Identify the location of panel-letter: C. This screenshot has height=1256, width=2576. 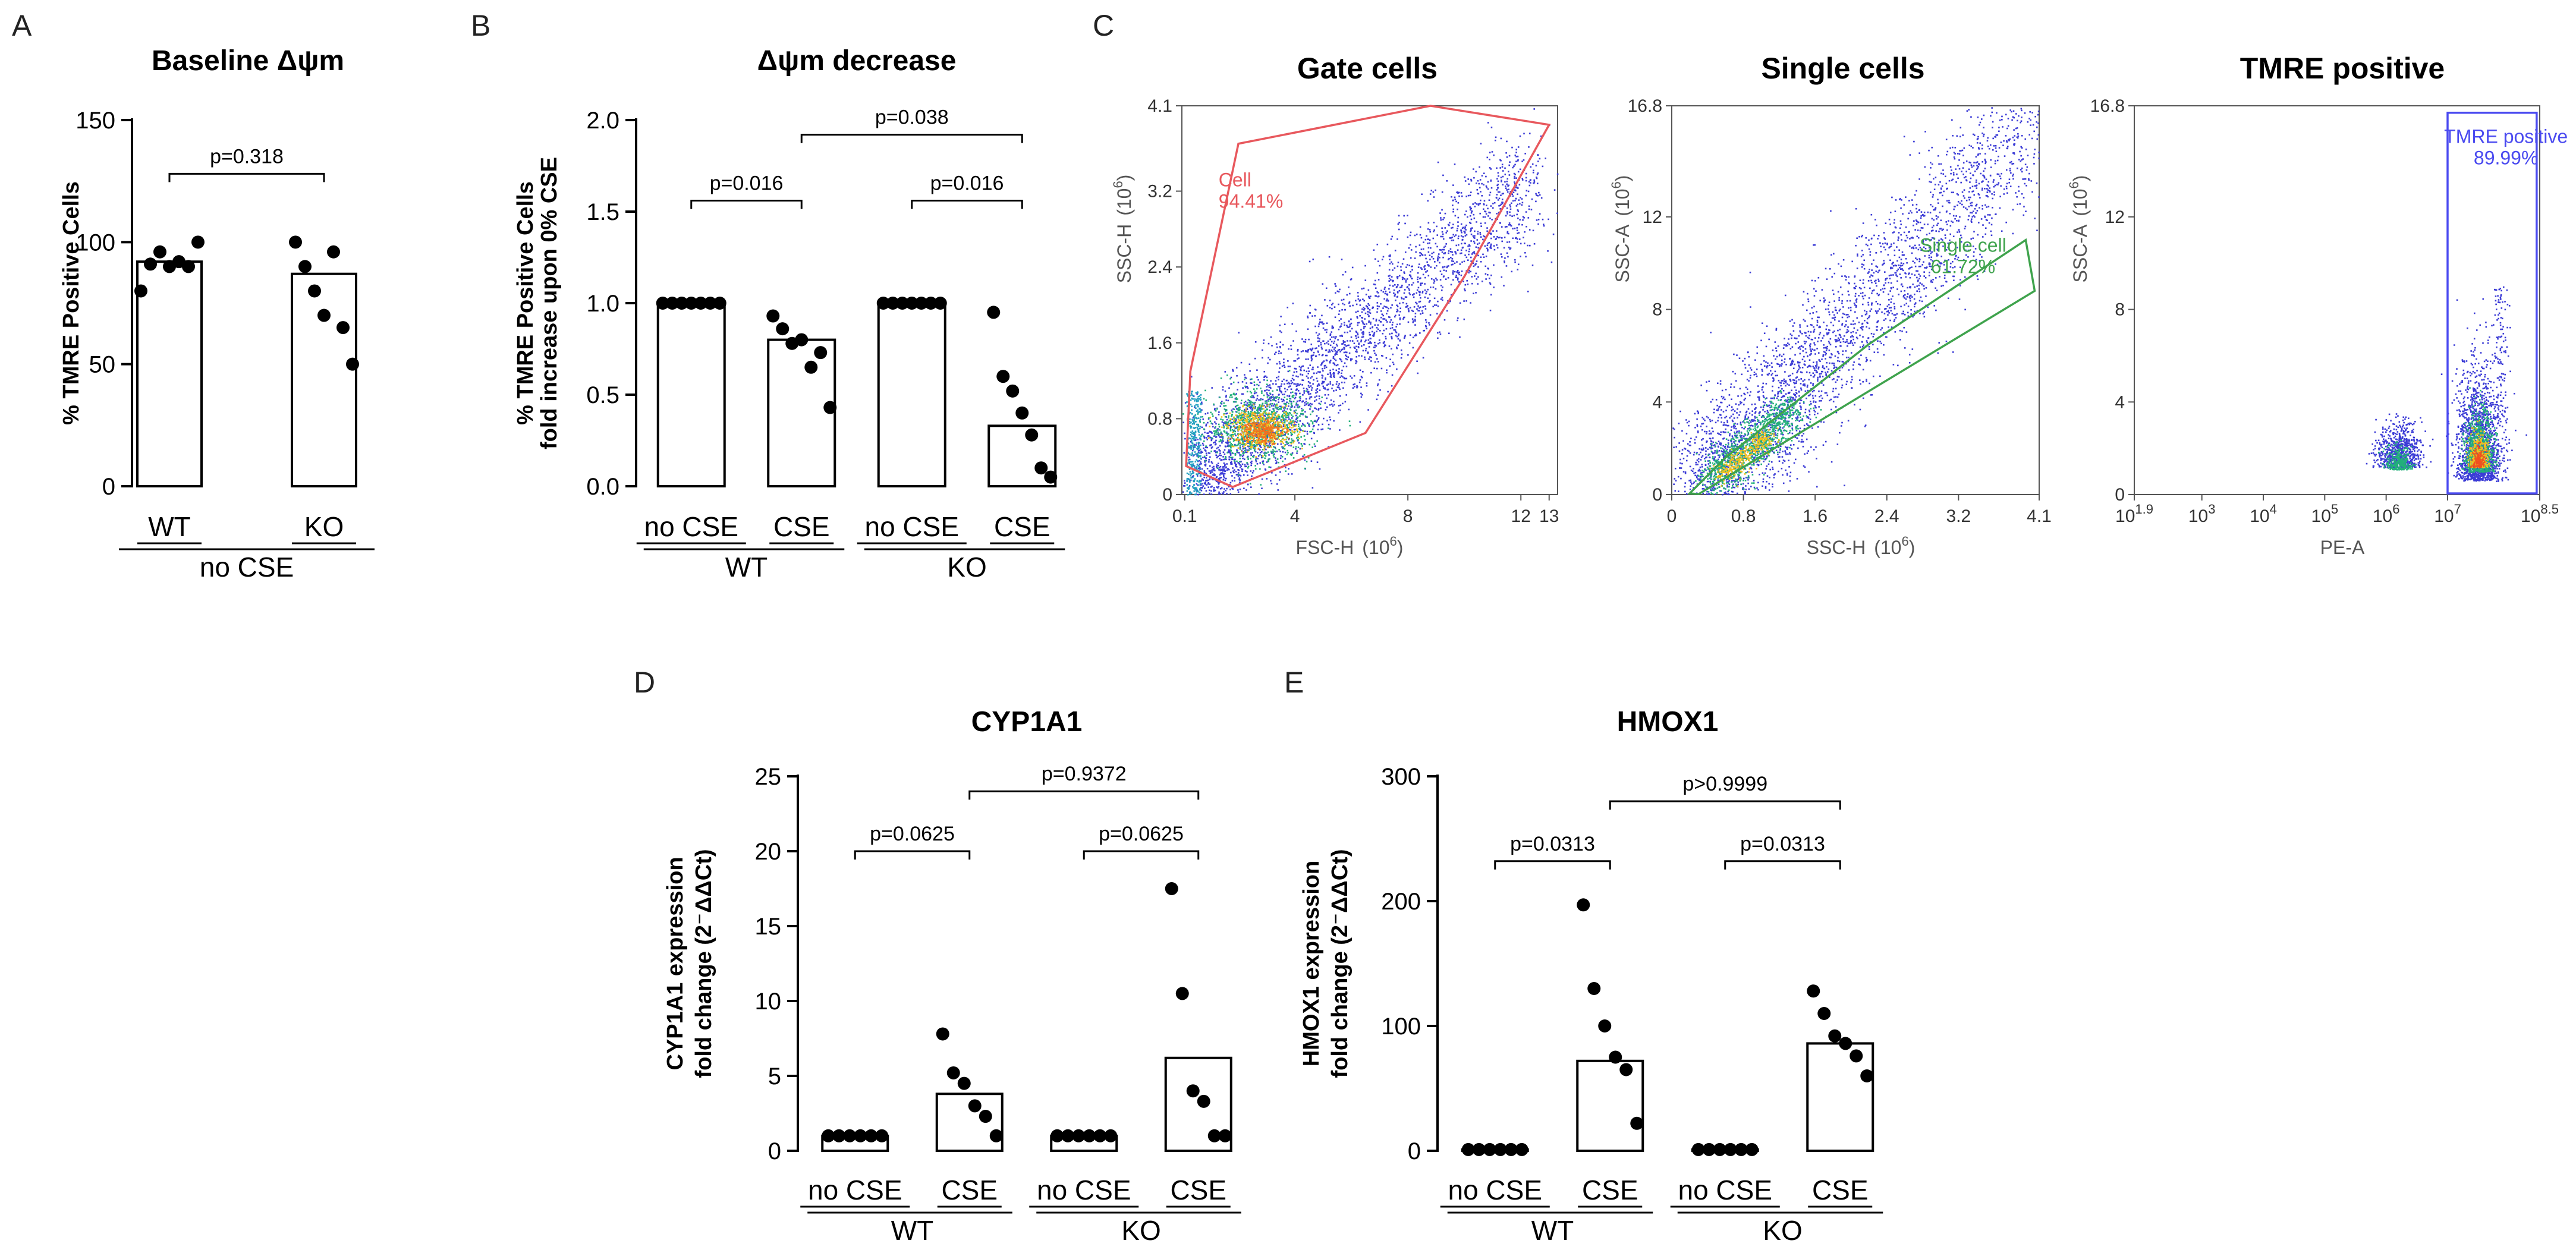
(1103, 25).